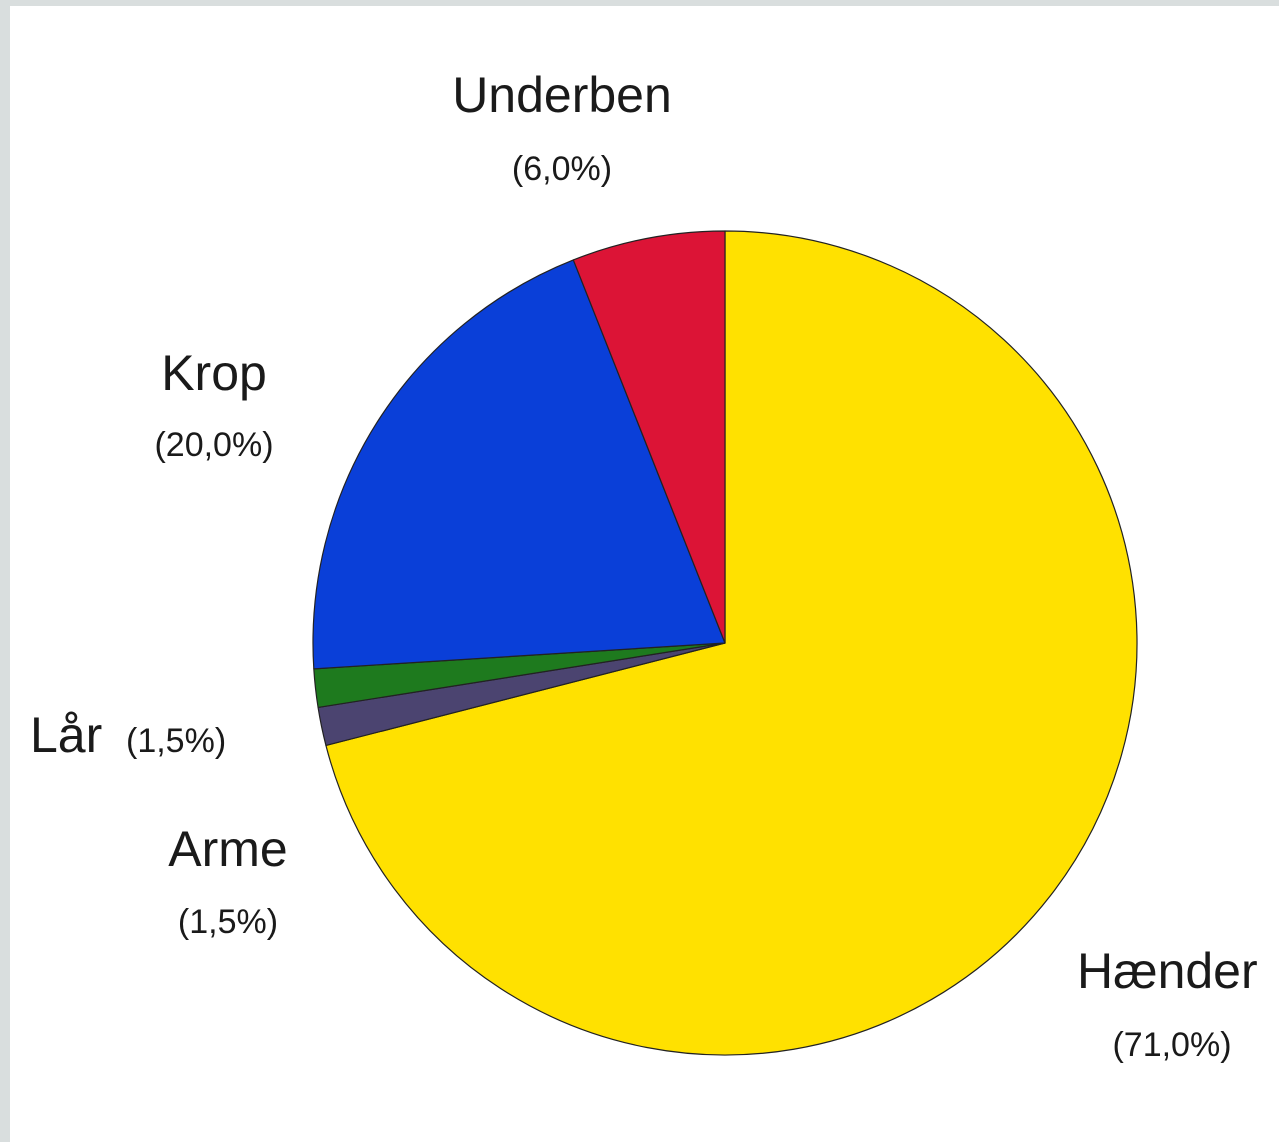  What do you see at coordinates (228, 922) in the screenshot?
I see `slice-value-arme: (1,5%)` at bounding box center [228, 922].